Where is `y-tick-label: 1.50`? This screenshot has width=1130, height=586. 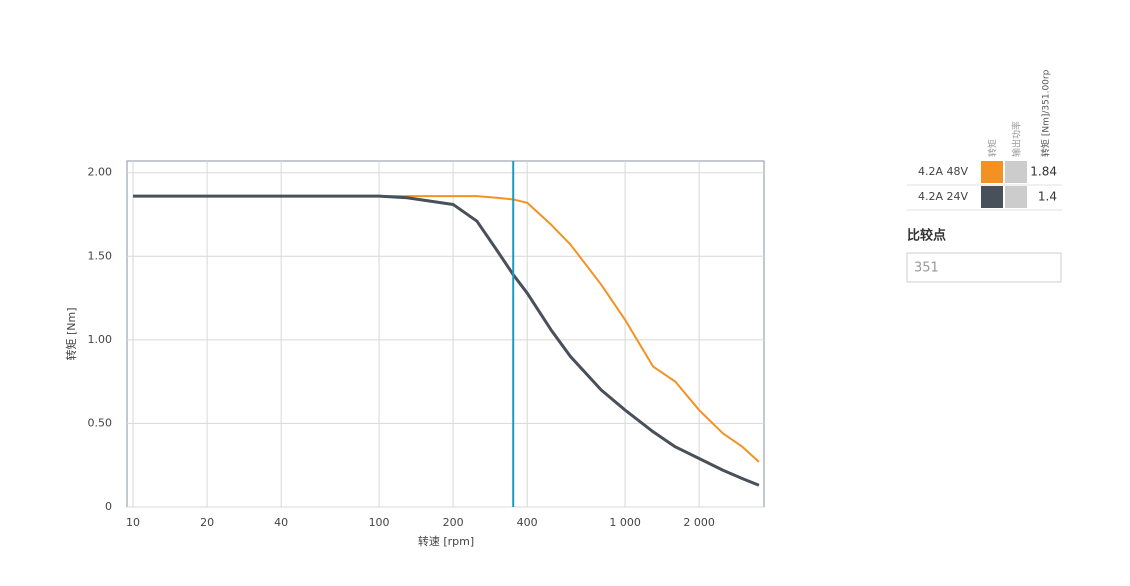 y-tick-label: 1.50 is located at coordinates (100, 255).